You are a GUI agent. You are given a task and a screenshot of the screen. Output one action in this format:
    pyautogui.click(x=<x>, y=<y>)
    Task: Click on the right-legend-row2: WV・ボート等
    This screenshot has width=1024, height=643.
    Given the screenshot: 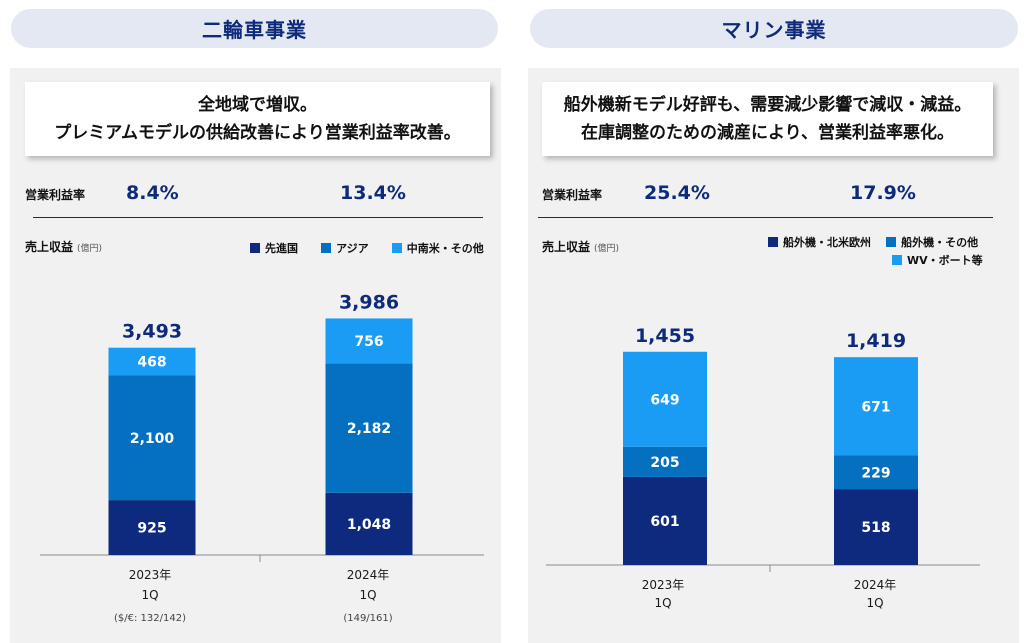 What is the action you would take?
    pyautogui.click(x=937, y=259)
    